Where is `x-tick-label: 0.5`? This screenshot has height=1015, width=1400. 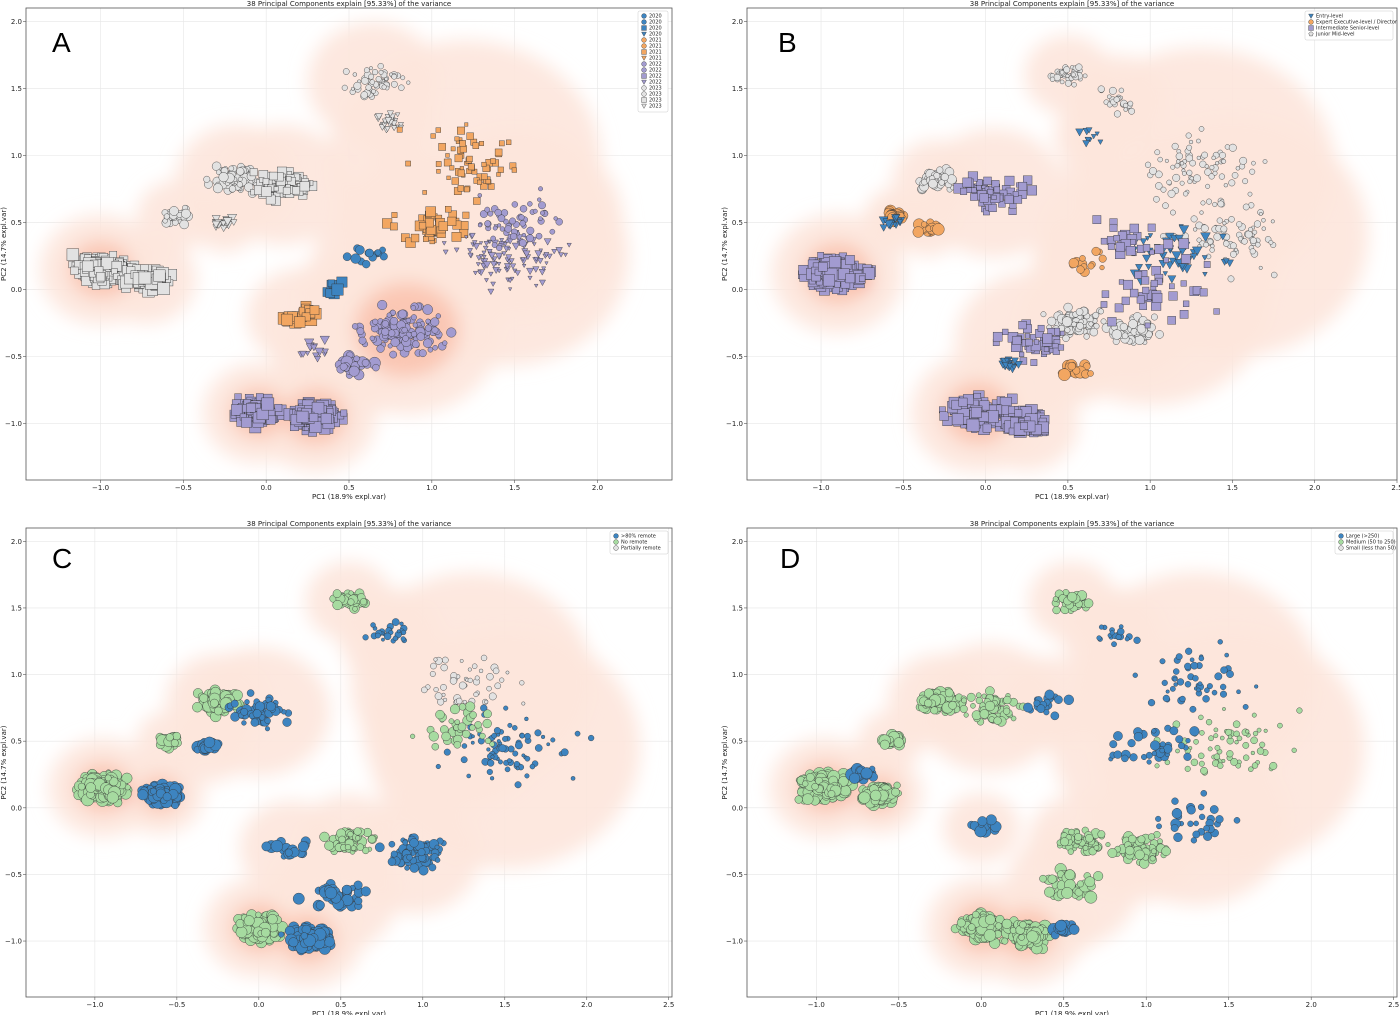 x-tick-label: 0.5 is located at coordinates (340, 1005).